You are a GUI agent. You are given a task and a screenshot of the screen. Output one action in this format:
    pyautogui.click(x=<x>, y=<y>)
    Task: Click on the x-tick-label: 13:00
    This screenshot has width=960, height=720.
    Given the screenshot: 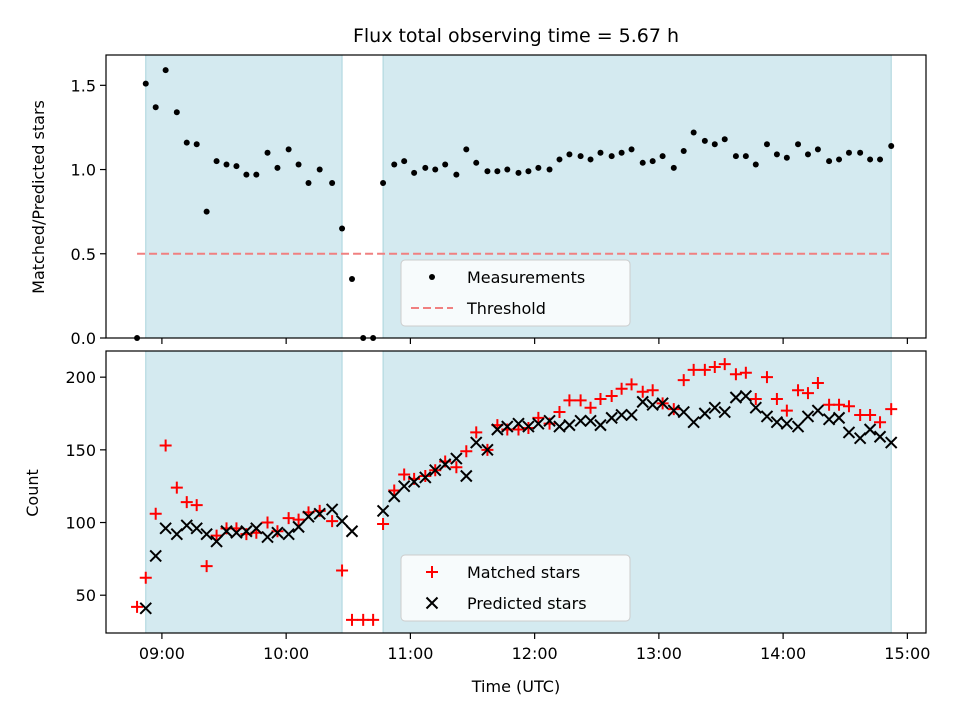 What is the action you would take?
    pyautogui.click(x=659, y=653)
    